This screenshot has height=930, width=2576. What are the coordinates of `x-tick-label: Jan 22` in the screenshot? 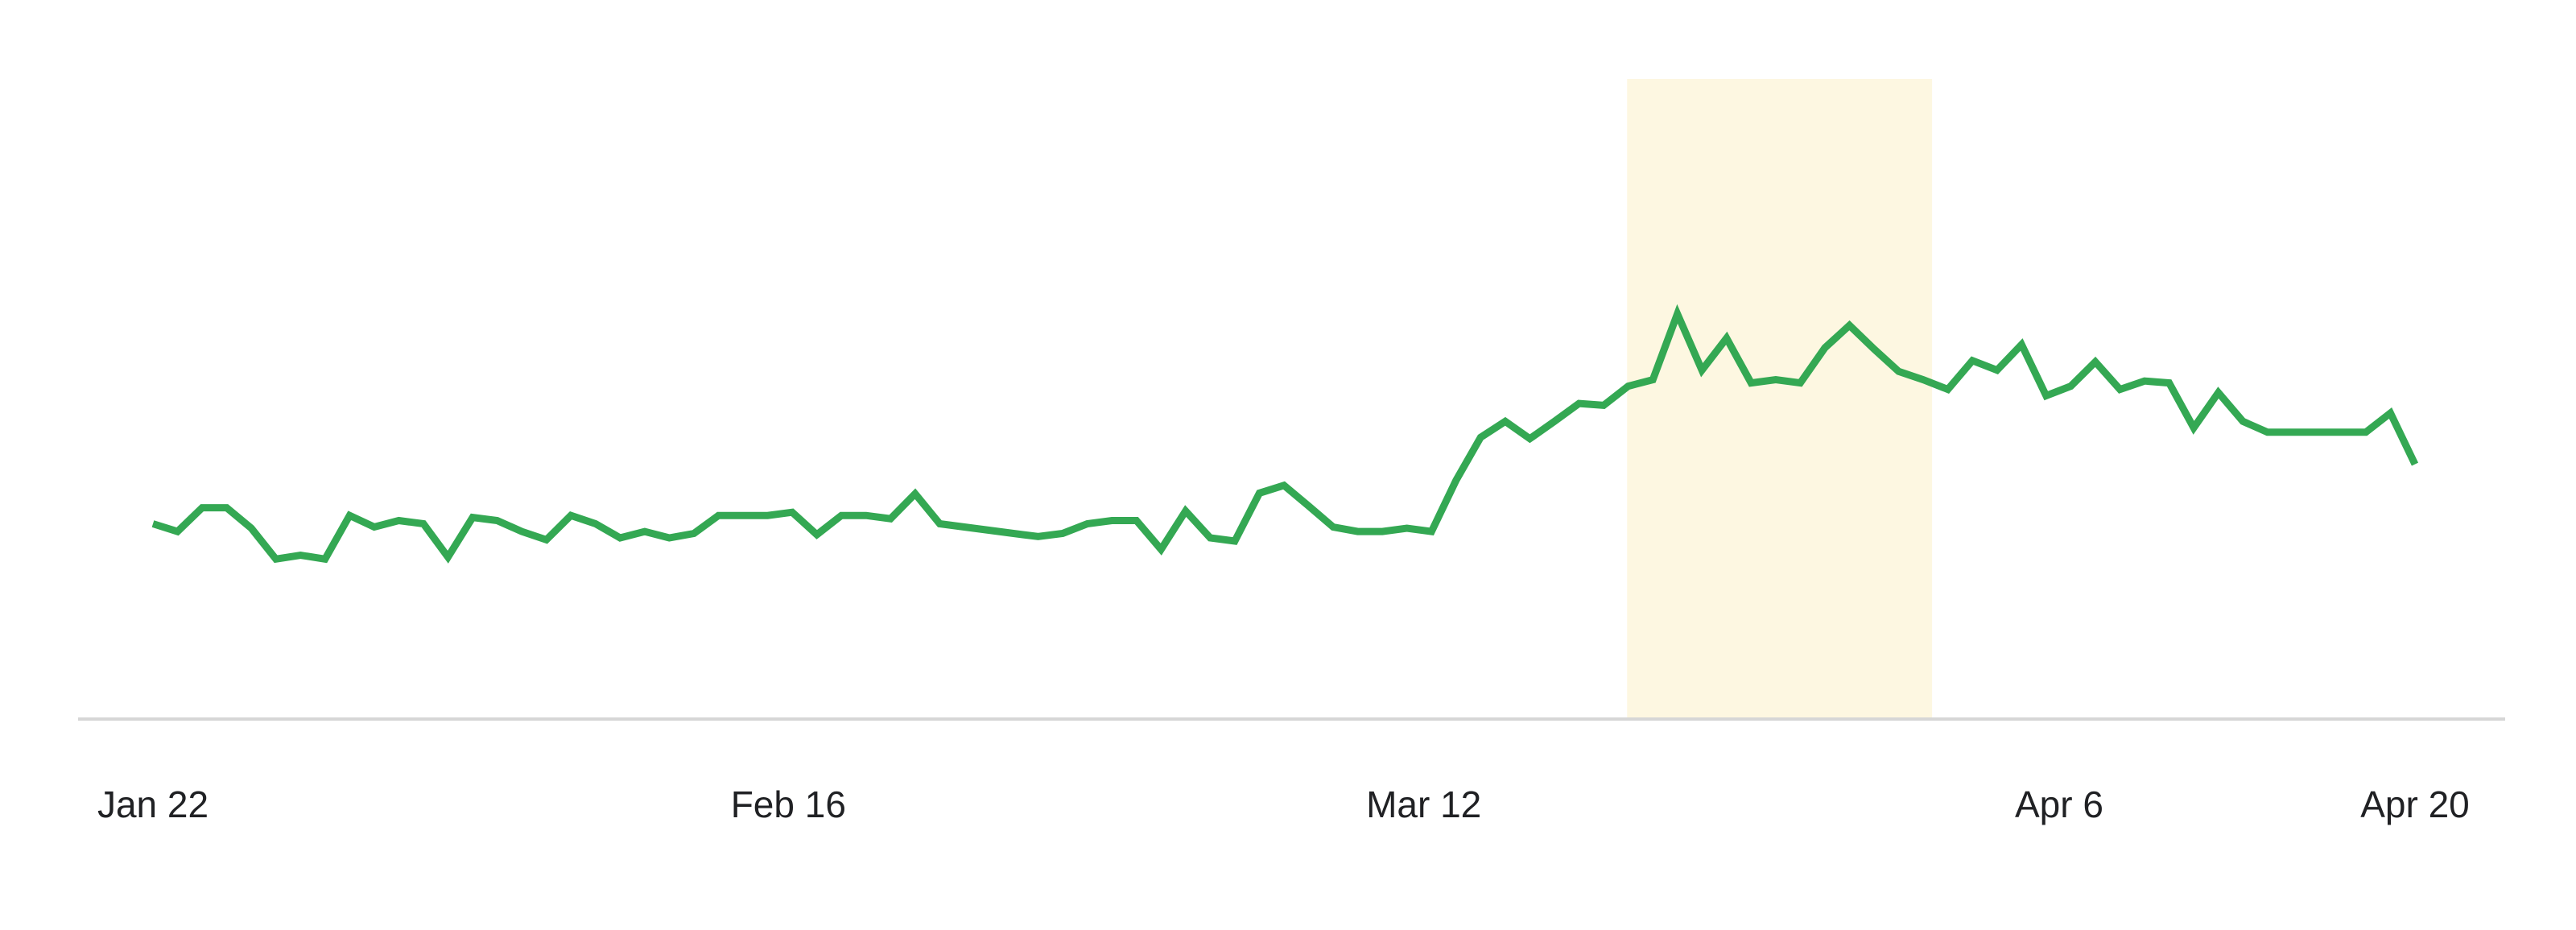 It's located at (152, 804).